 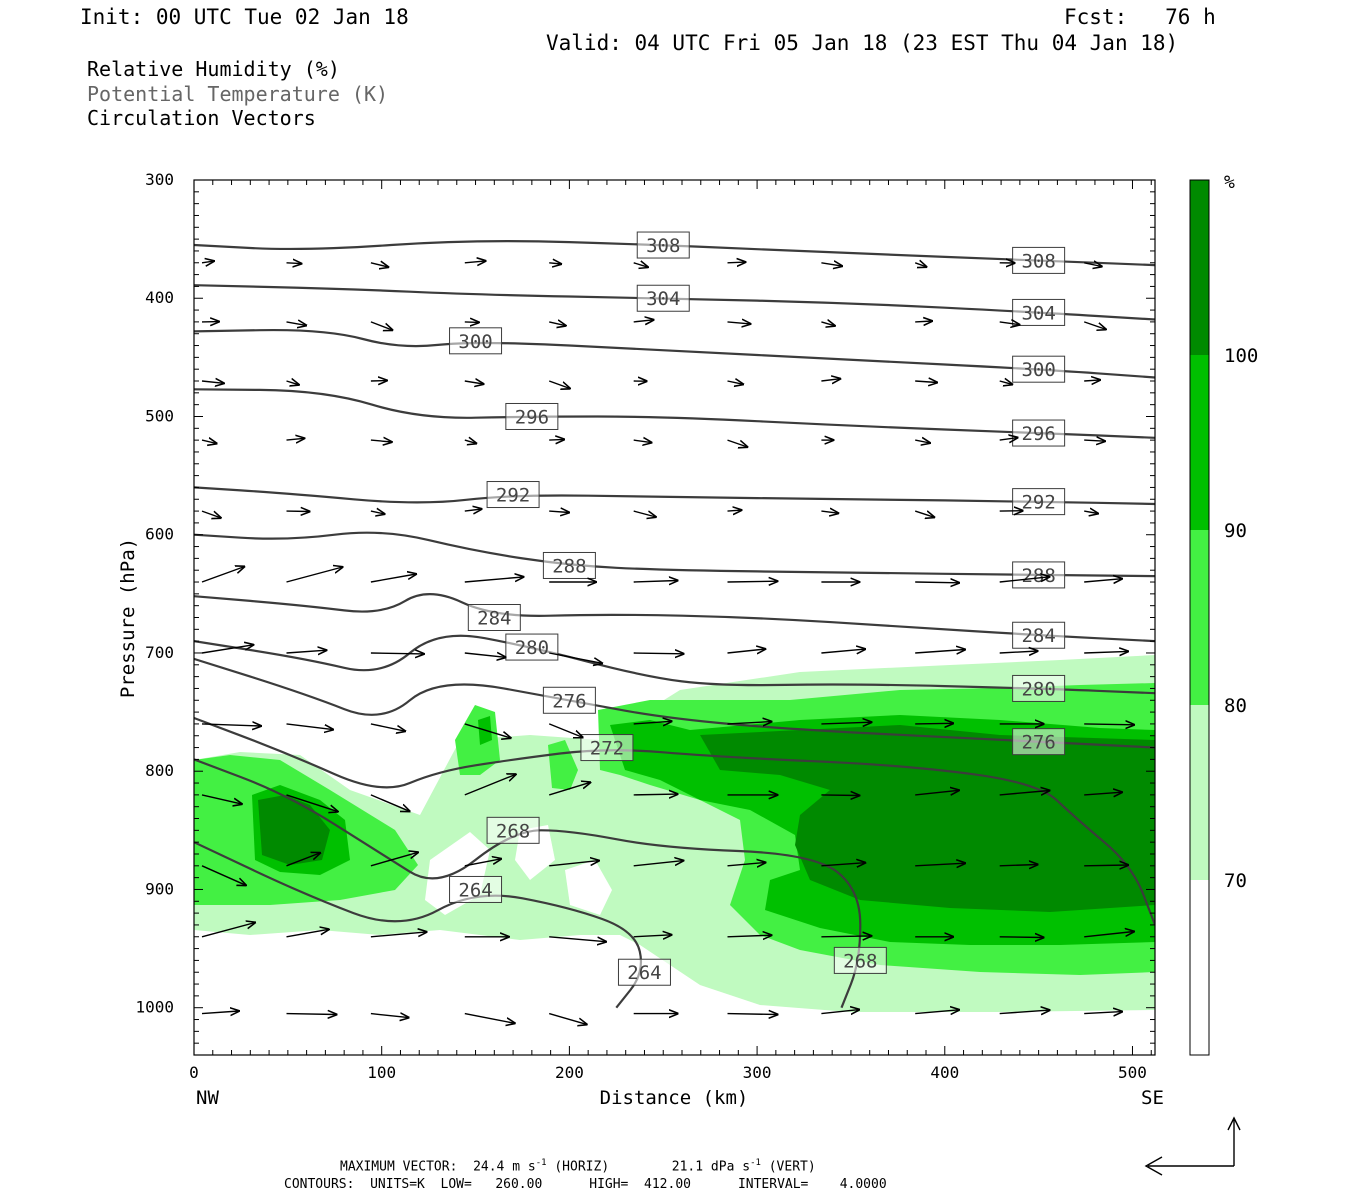 I want to click on init-time: Init: 00 UTC Tue 02 Jan 18, so click(x=244, y=17).